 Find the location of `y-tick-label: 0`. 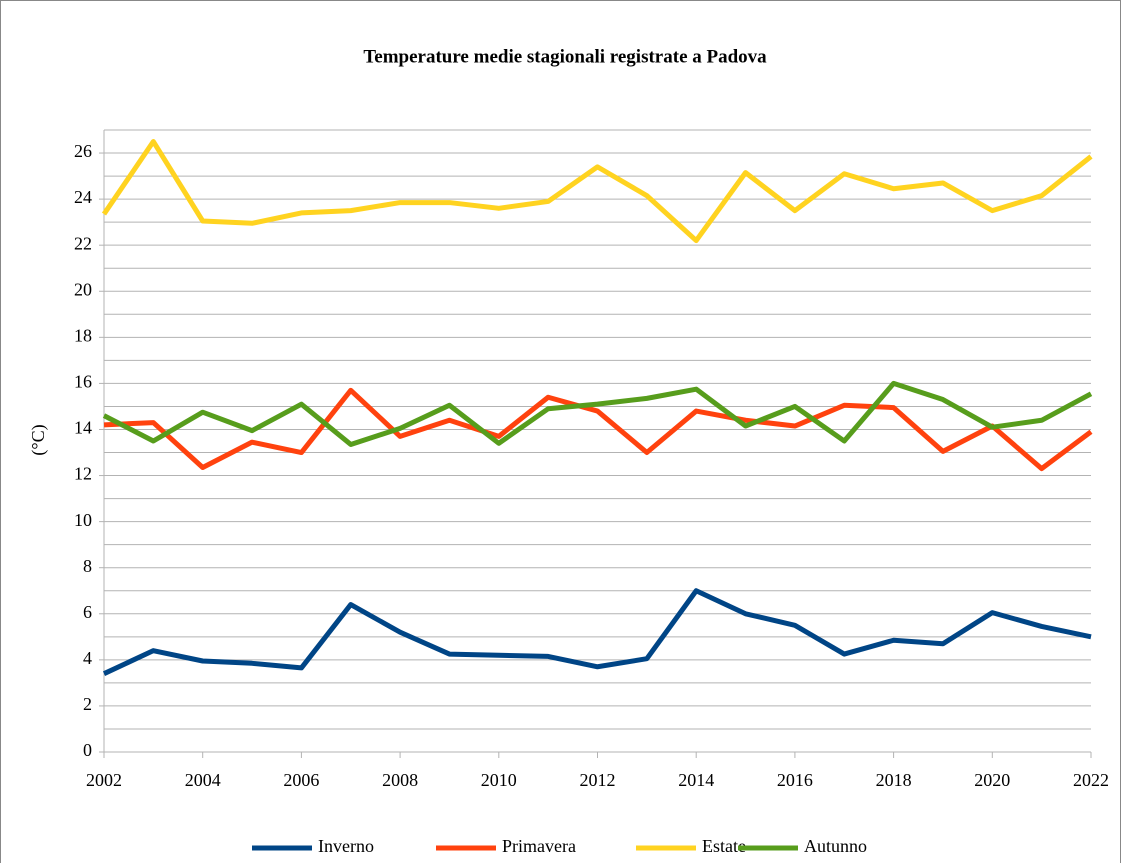

y-tick-label: 0 is located at coordinates (87, 750).